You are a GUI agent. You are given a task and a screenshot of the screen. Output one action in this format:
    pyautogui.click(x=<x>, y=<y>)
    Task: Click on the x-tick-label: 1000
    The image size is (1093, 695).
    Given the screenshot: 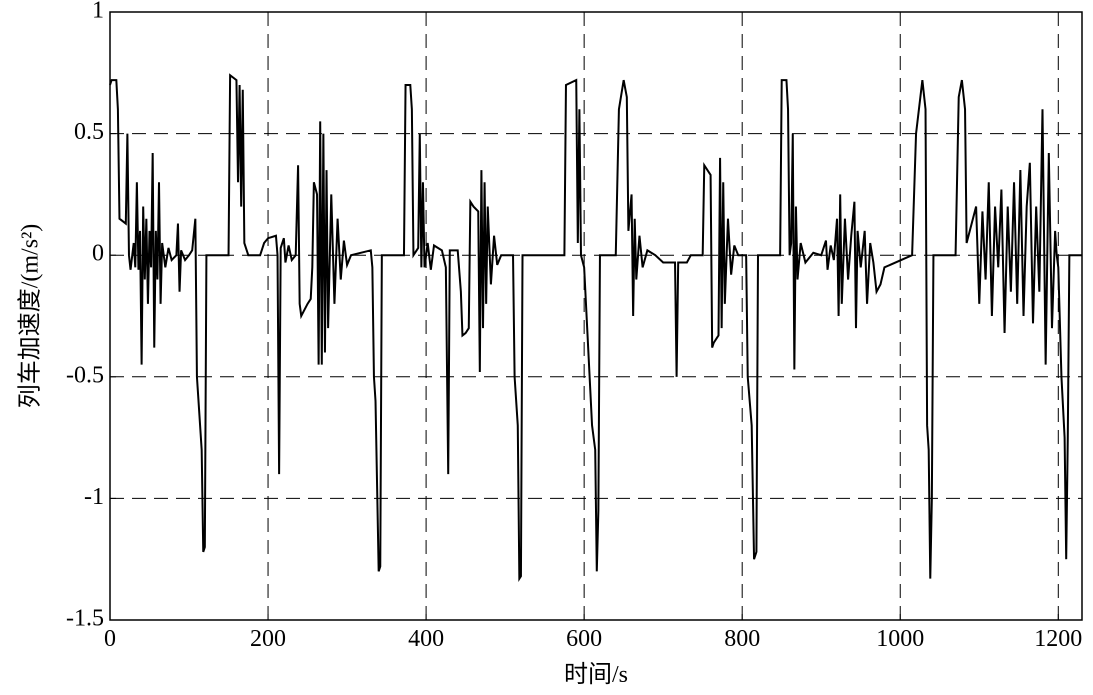 What is the action you would take?
    pyautogui.click(x=900, y=639)
    